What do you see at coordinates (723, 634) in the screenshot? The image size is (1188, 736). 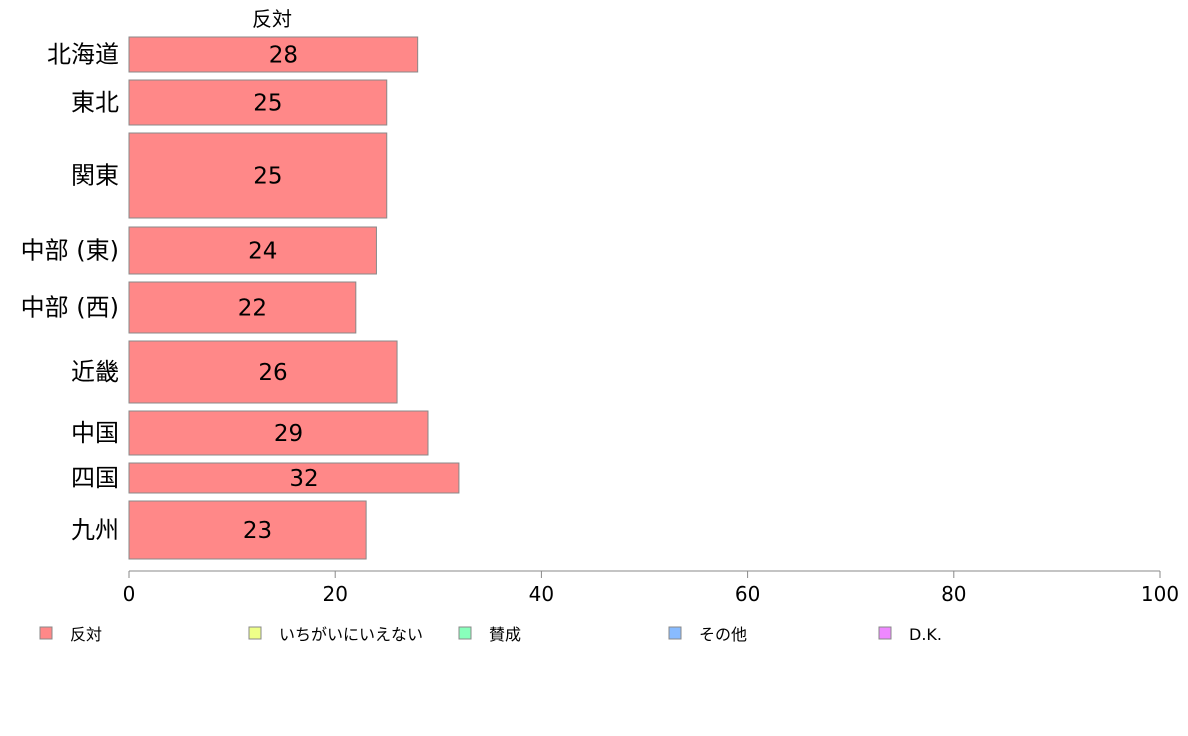 I see `legend-label: その他` at bounding box center [723, 634].